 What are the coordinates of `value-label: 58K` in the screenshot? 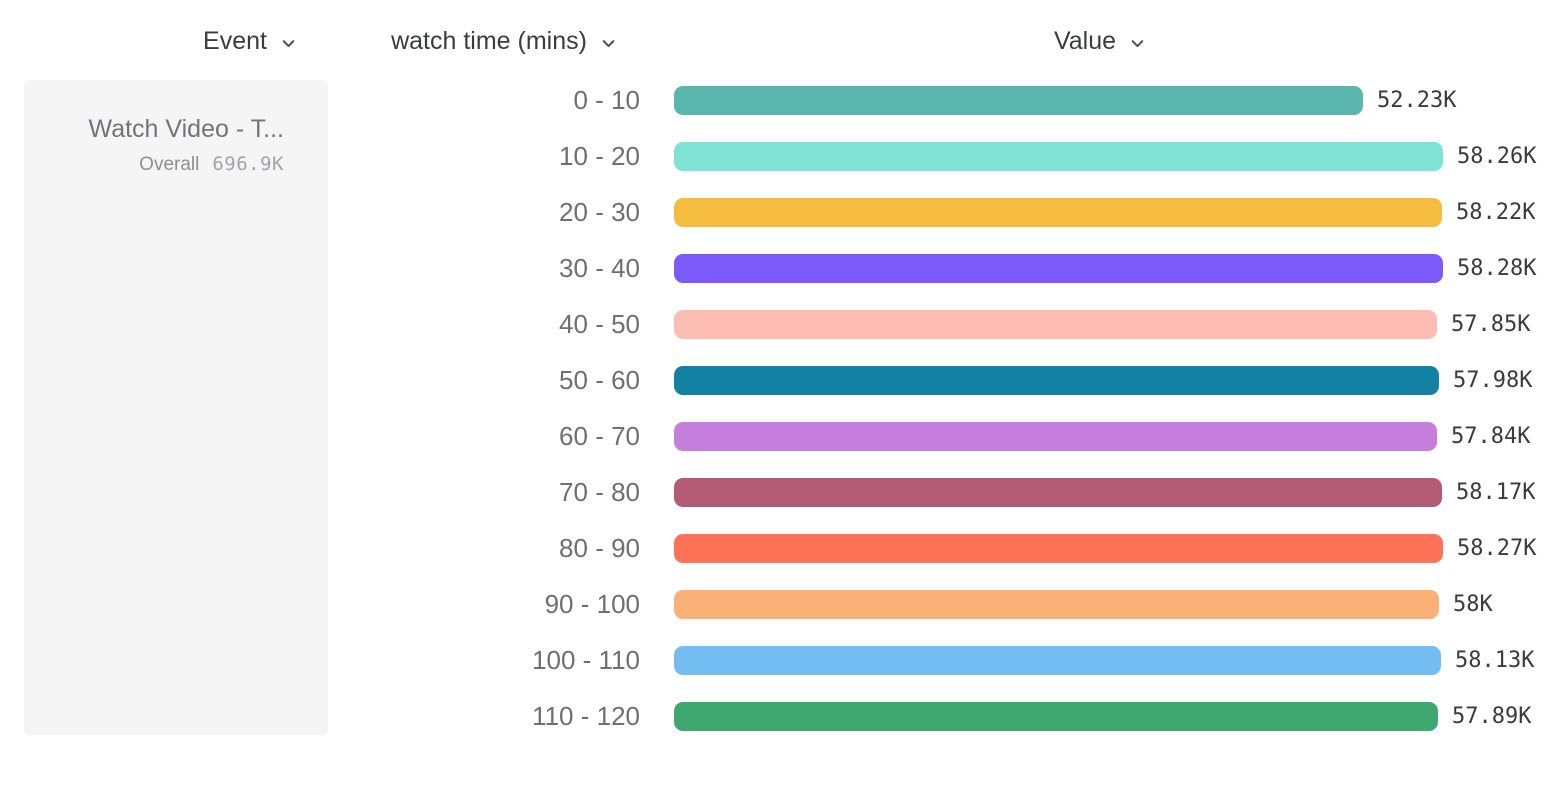 It's located at (1473, 604).